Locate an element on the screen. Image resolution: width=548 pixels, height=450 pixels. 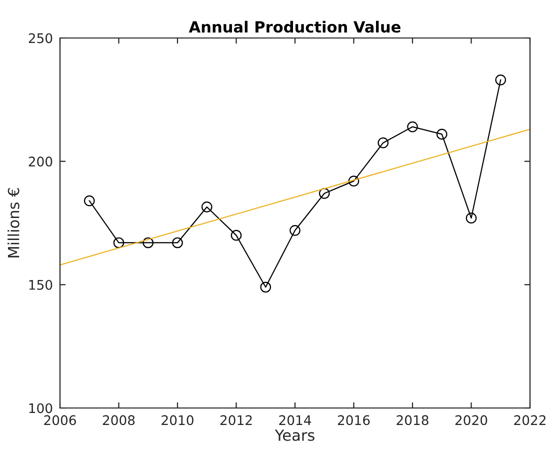
x-tick-label: 2020 is located at coordinates (471, 420).